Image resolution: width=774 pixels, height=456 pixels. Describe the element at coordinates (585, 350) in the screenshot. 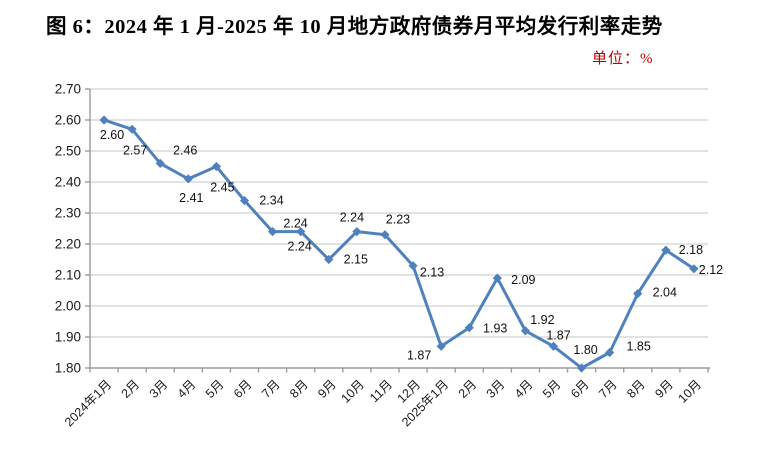

I see `data-point-label: 1.80` at that location.